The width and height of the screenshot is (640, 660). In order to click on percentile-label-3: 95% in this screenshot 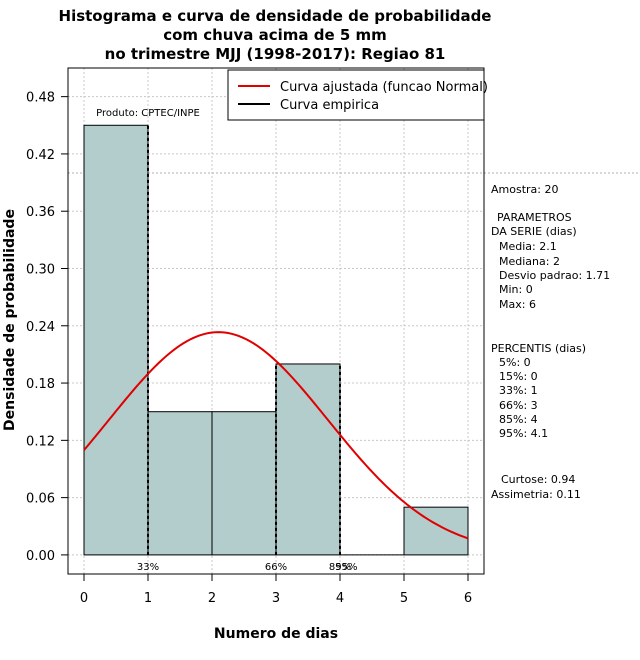, I will do `click(346, 567)`.